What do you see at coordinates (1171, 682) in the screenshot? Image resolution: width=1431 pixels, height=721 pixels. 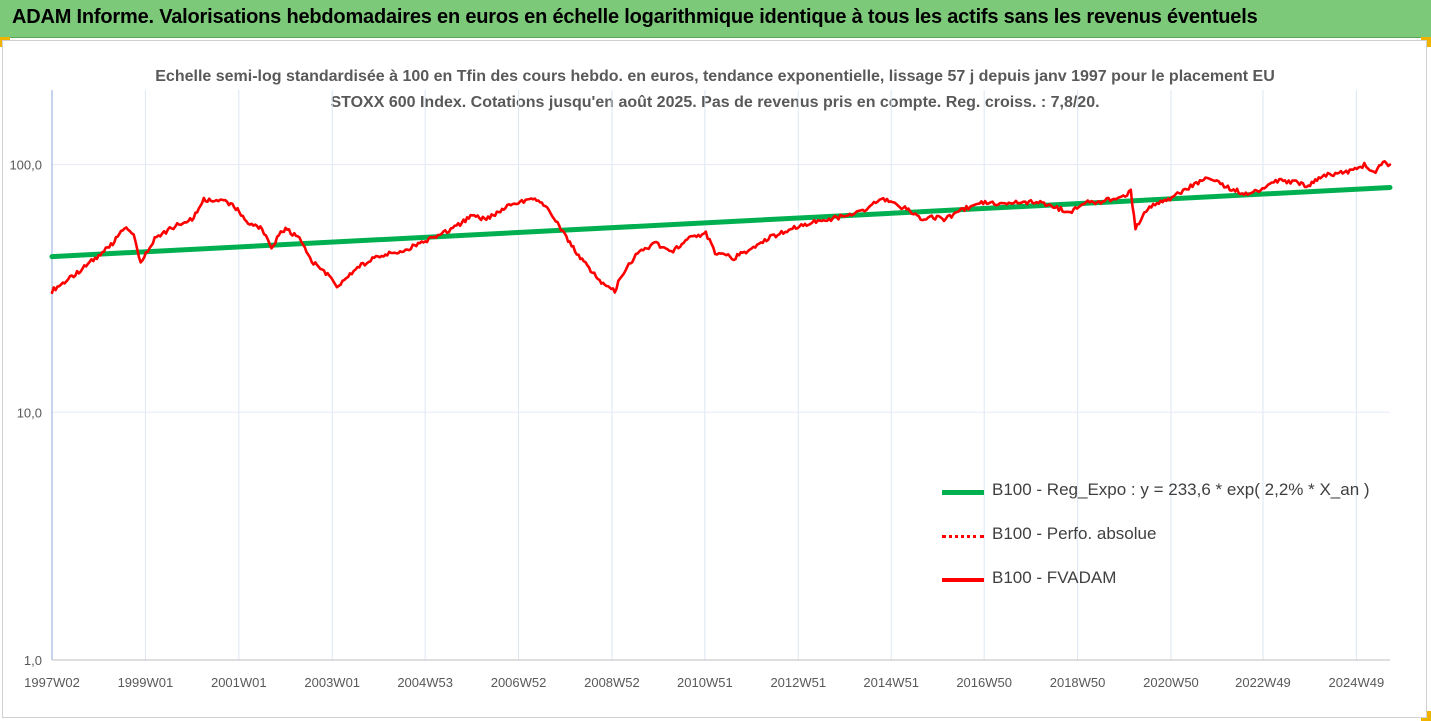 I see `x-tick-label: 2020W50` at bounding box center [1171, 682].